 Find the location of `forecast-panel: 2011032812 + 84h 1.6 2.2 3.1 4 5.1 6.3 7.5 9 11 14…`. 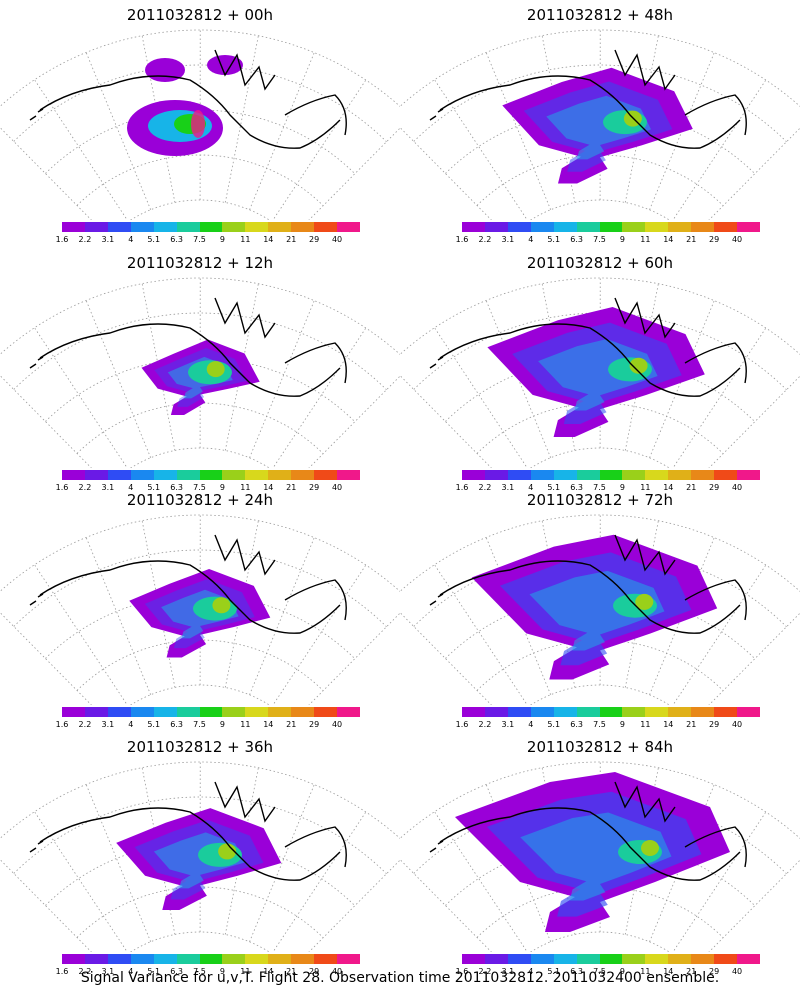

forecast-panel: 2011032812 + 84h 1.6 2.2 3.1 4 5.1 6.3 7.5 9 11 14… is located at coordinates (600, 857).